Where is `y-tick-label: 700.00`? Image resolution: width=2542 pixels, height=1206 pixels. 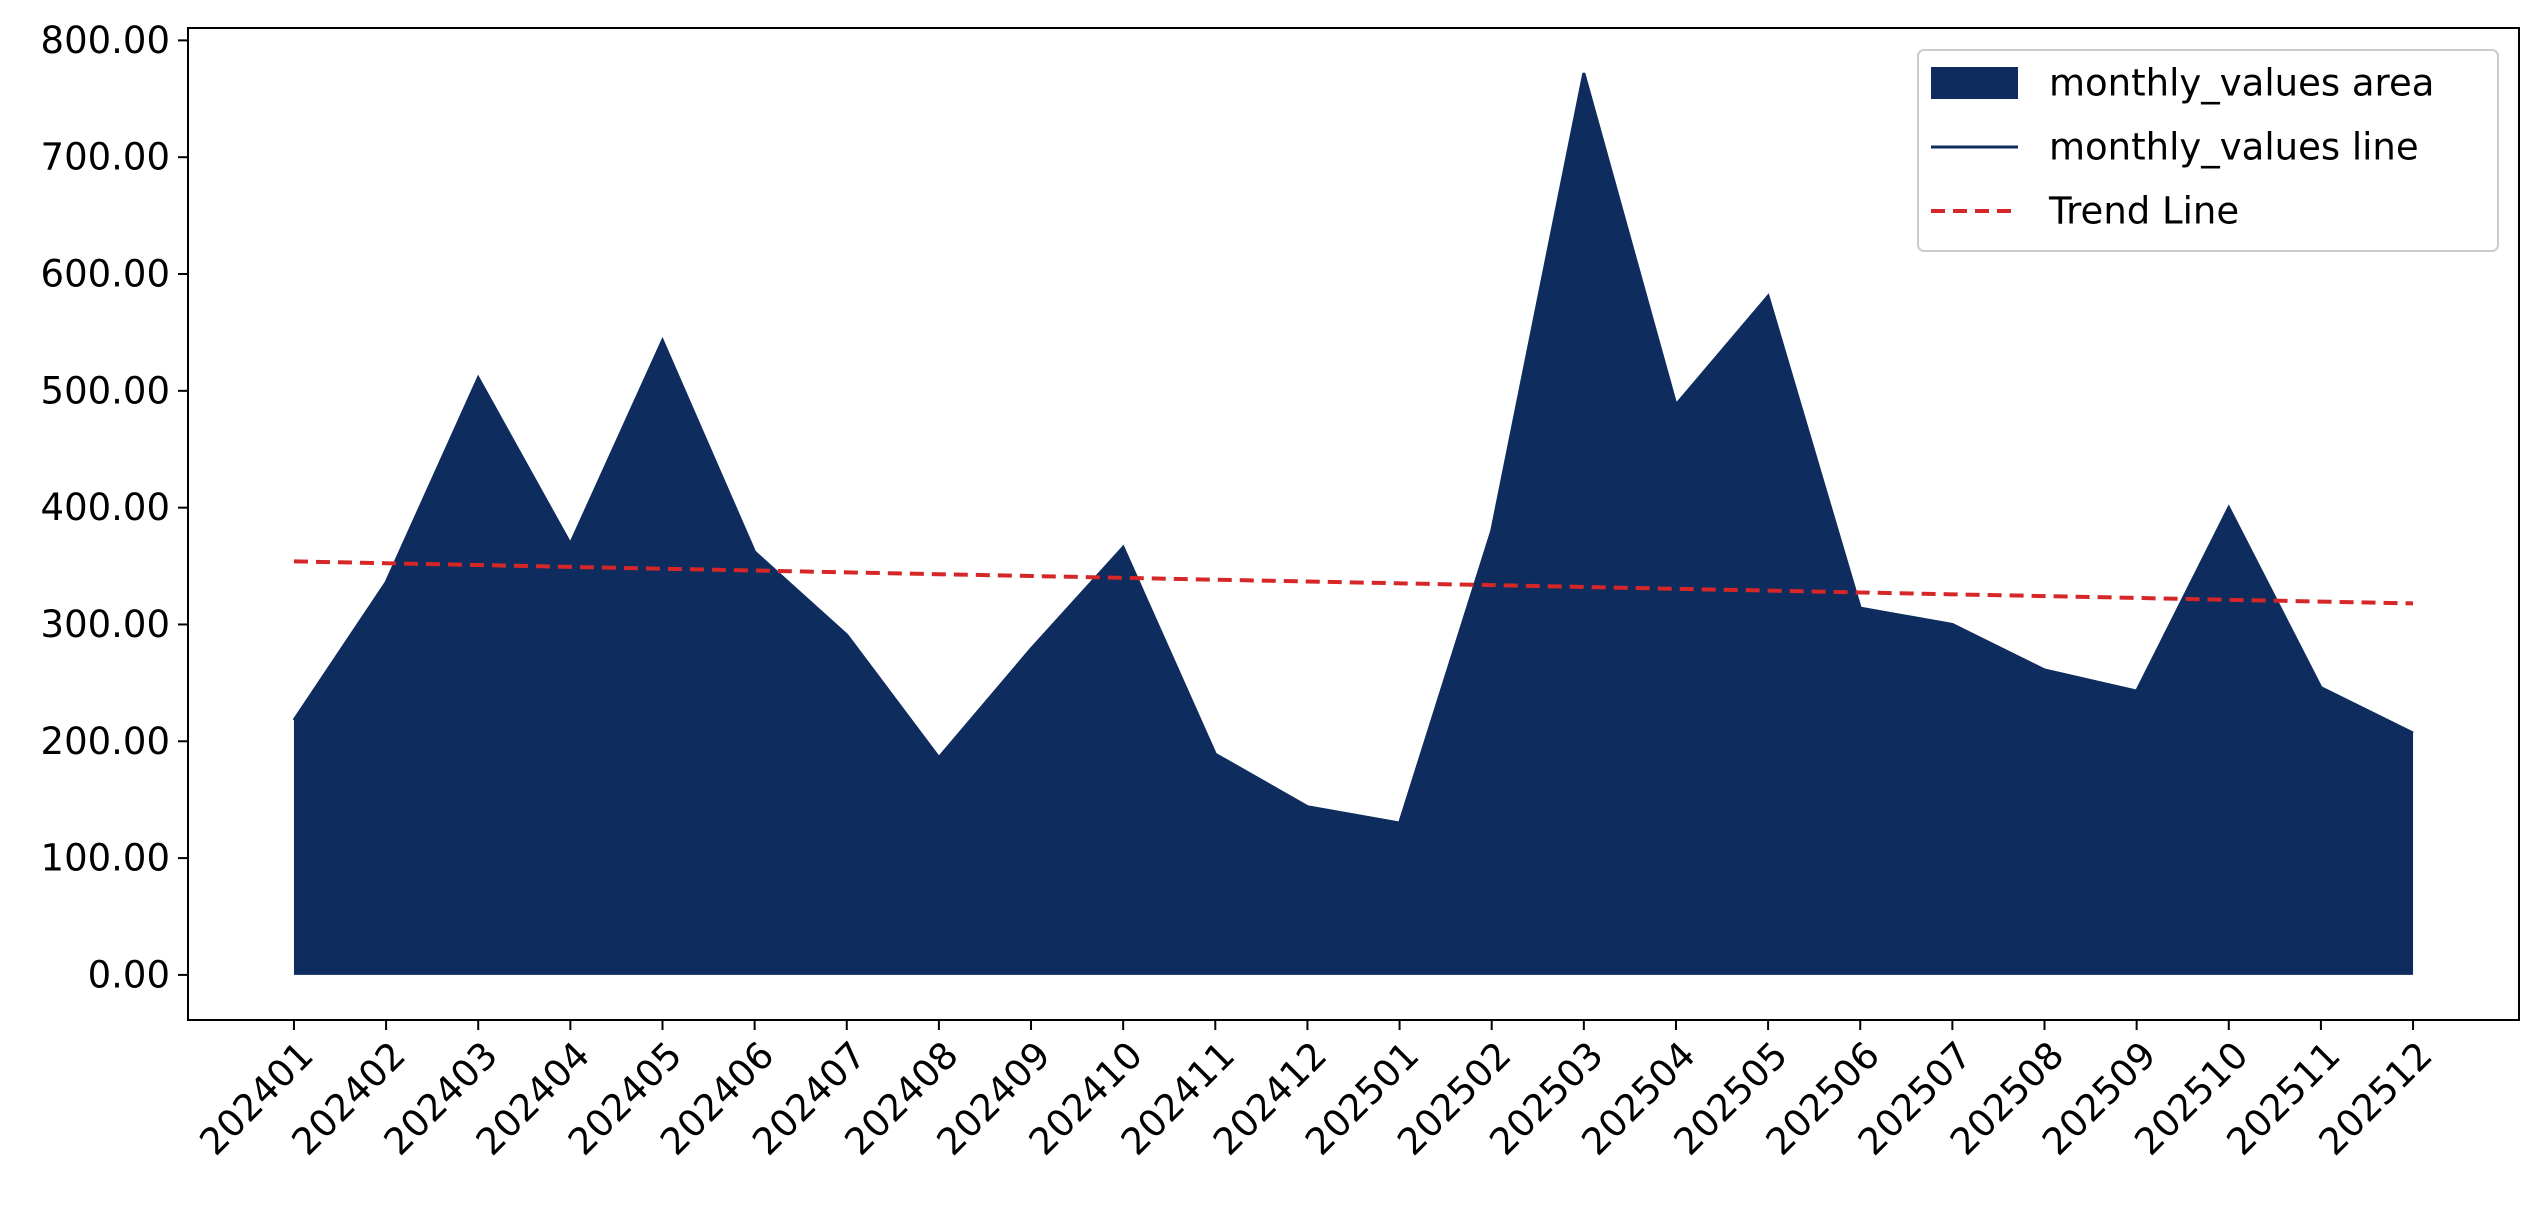
y-tick-label: 700.00 is located at coordinates (105, 157).